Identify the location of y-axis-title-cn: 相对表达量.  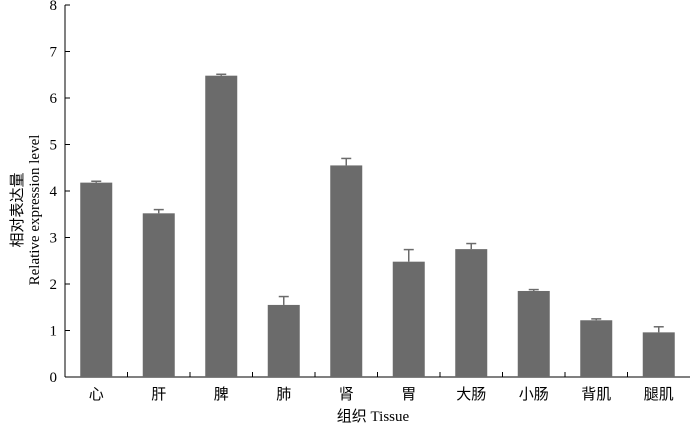
(17, 209).